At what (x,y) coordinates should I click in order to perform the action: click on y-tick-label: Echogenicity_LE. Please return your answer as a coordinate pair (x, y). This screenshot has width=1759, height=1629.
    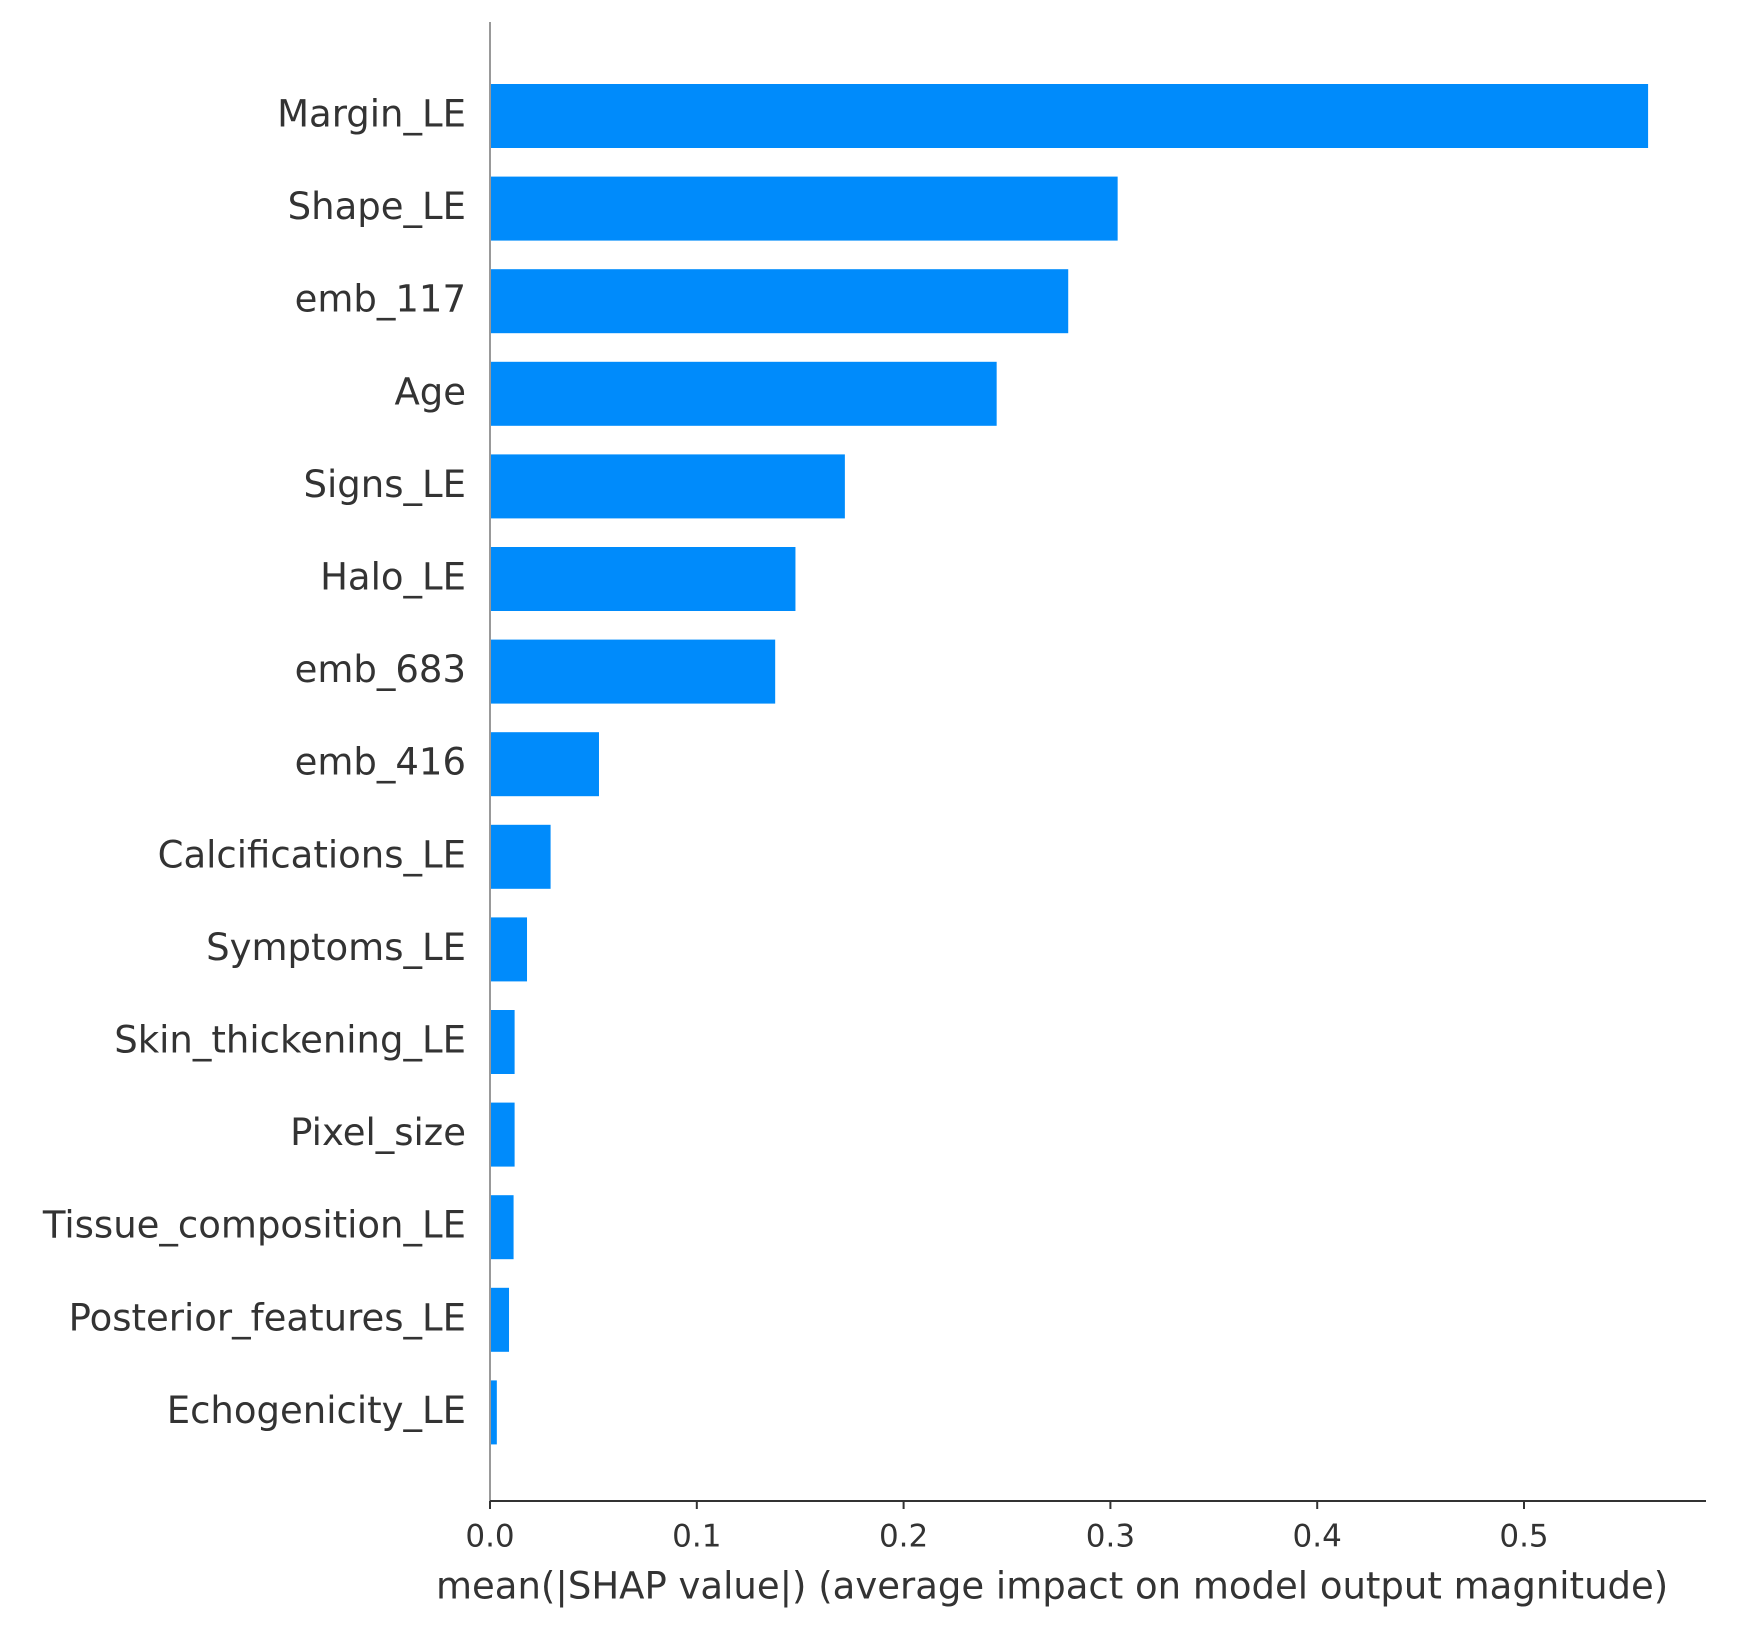
    Looking at the image, I should click on (316, 1410).